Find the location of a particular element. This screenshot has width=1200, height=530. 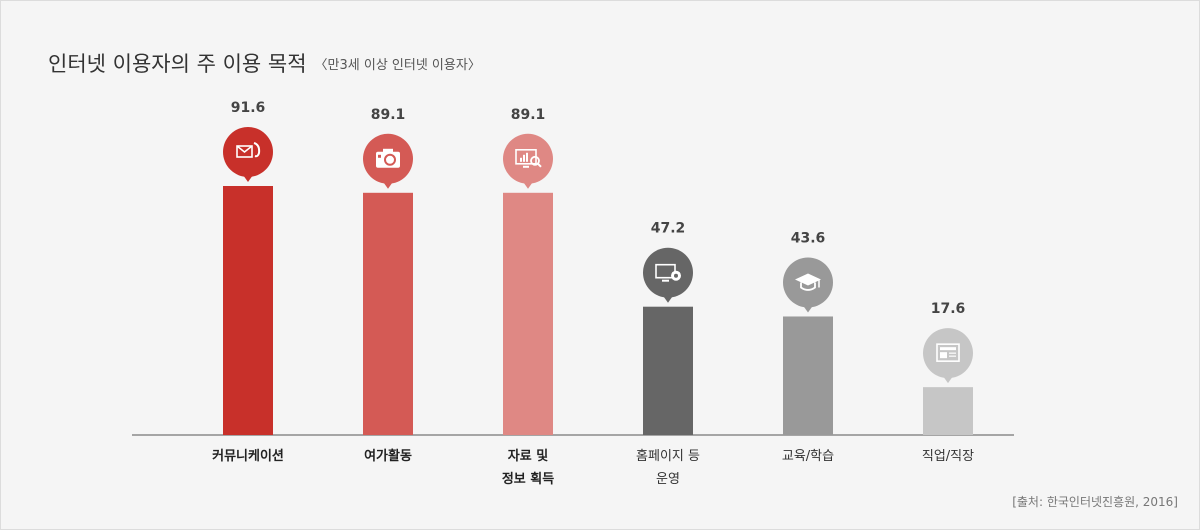

category-label: 자료 및 is located at coordinates (528, 456).